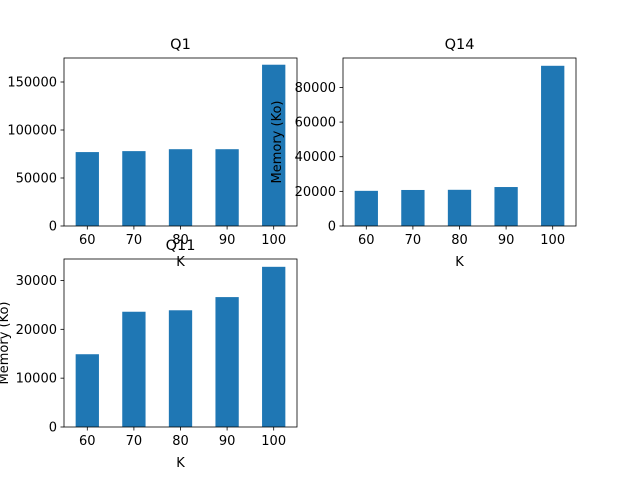 This screenshot has width=640, height=480. Describe the element at coordinates (460, 45) in the screenshot. I see `chart-title: Q14` at that location.